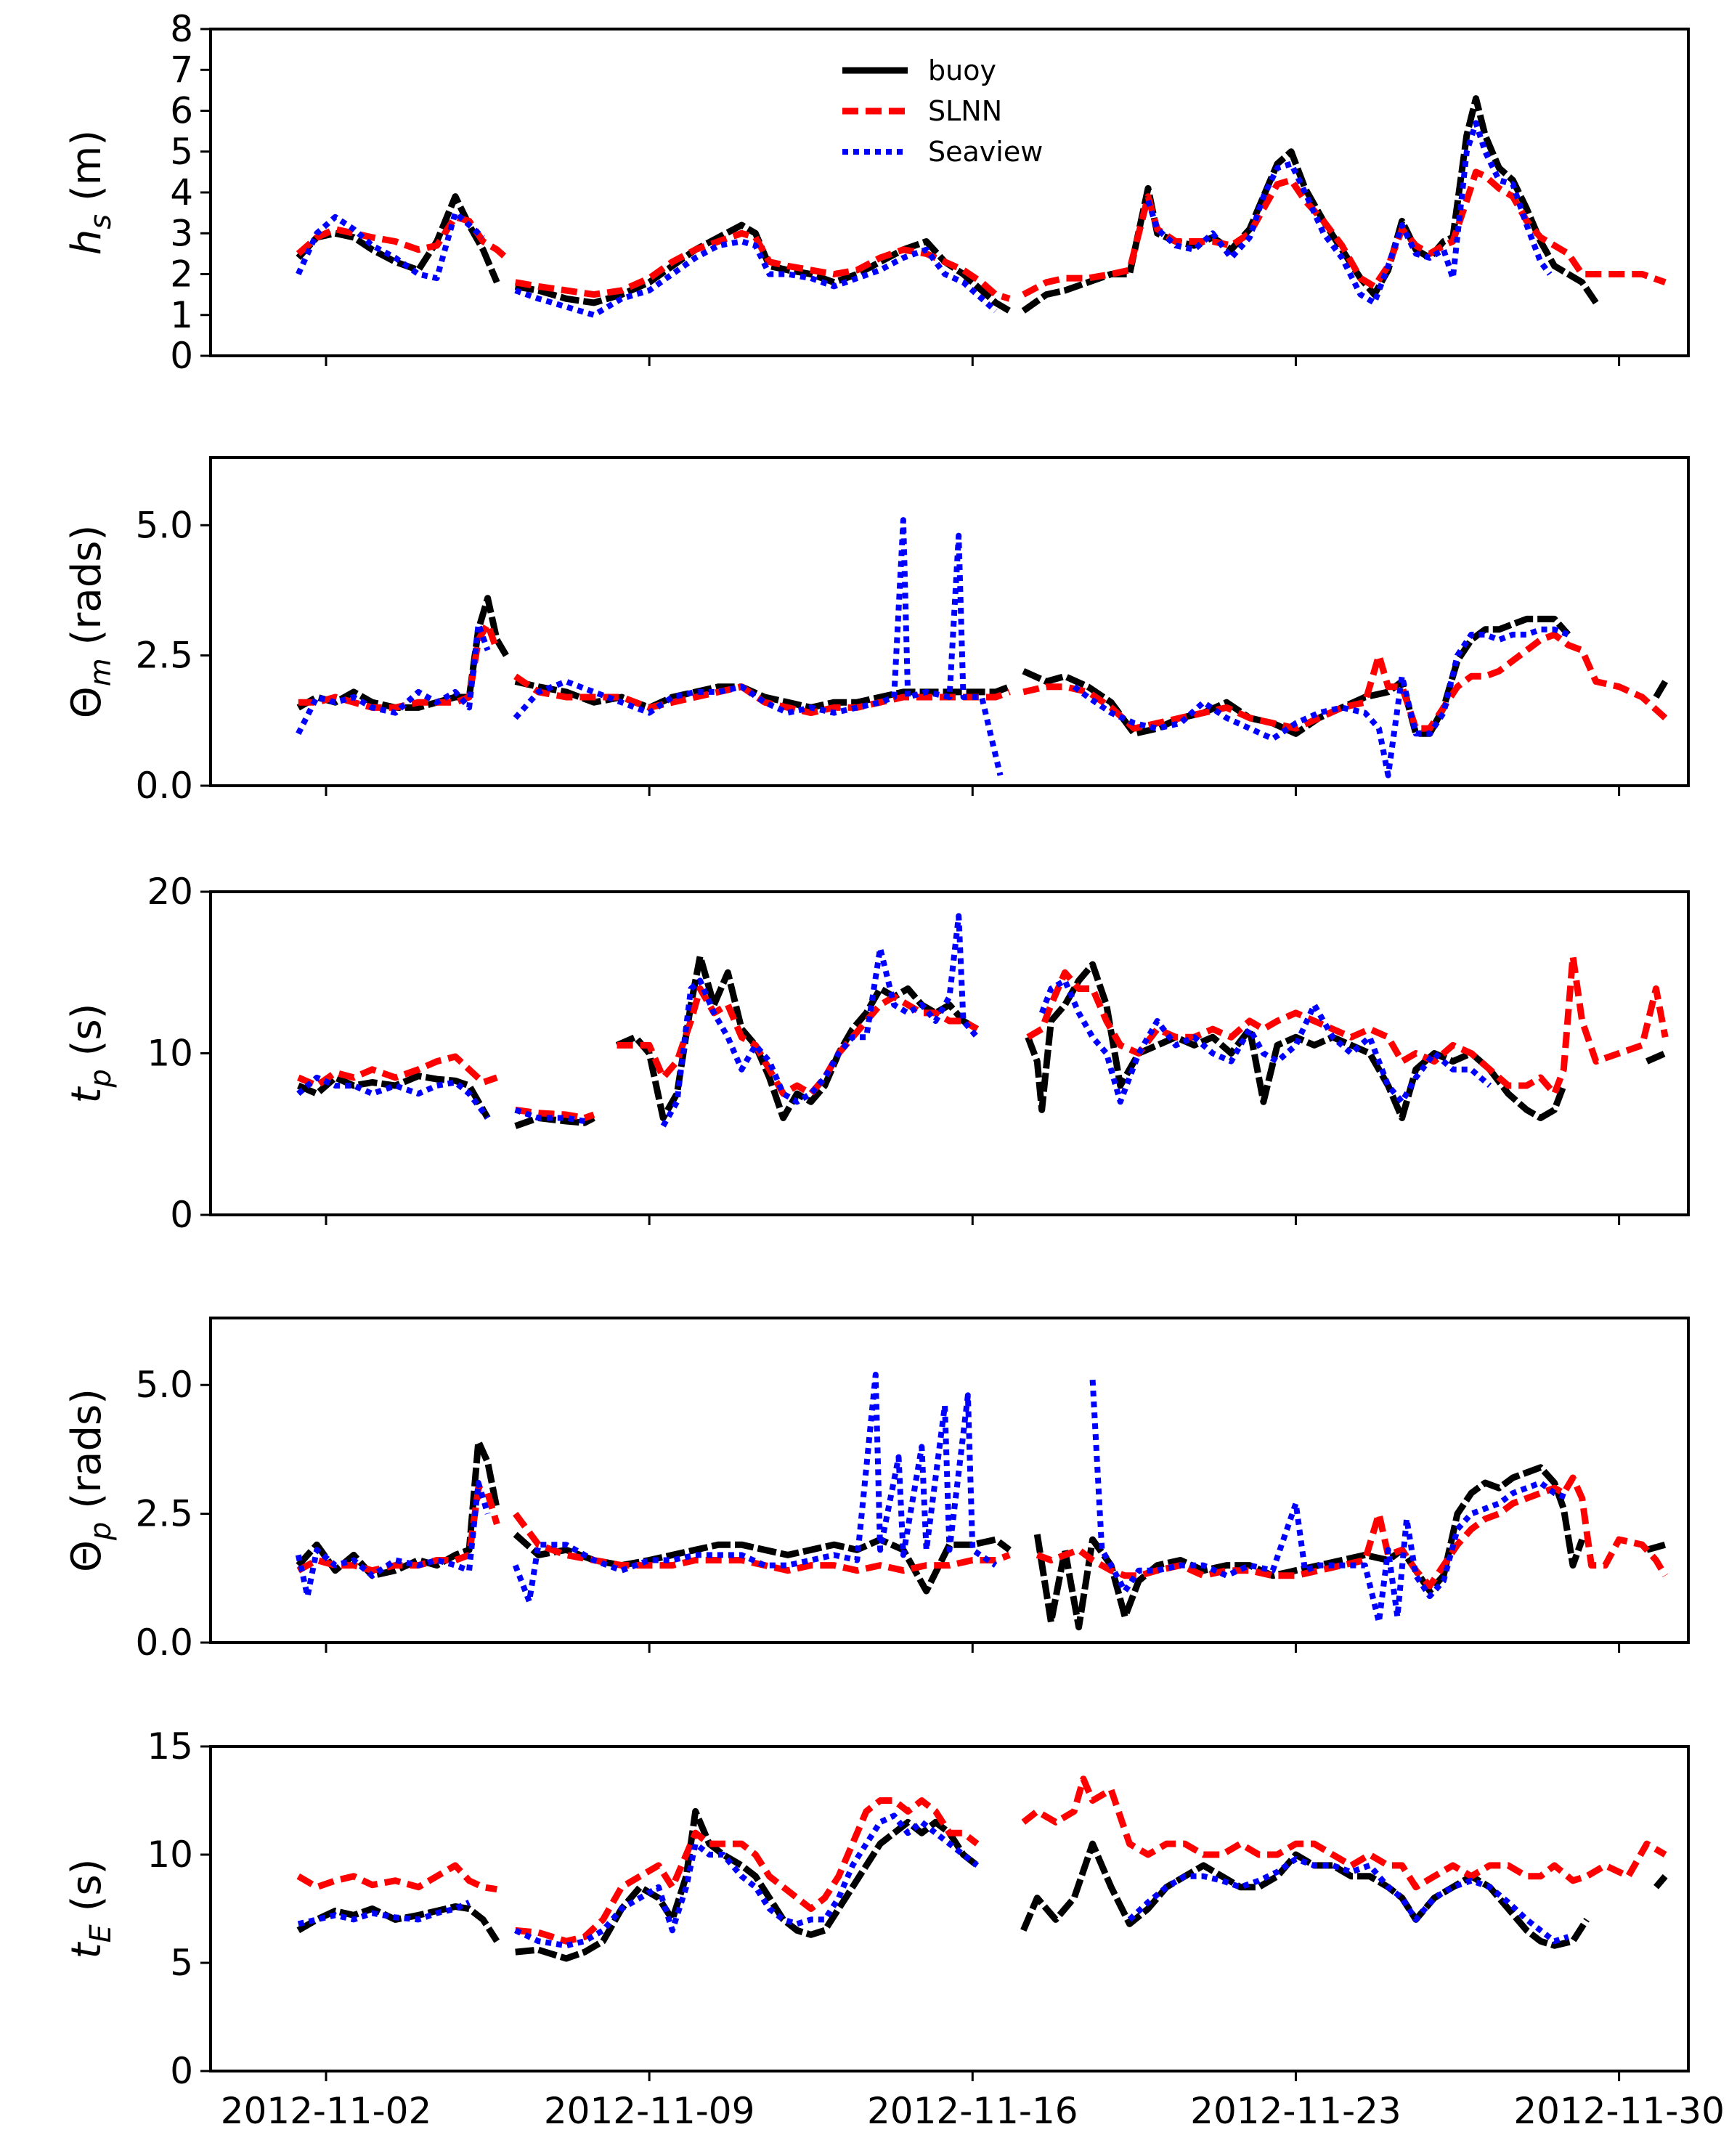 The width and height of the screenshot is (1729, 2156). What do you see at coordinates (101, 672) in the screenshot?
I see `y-axis-label-subscript: m` at bounding box center [101, 672].